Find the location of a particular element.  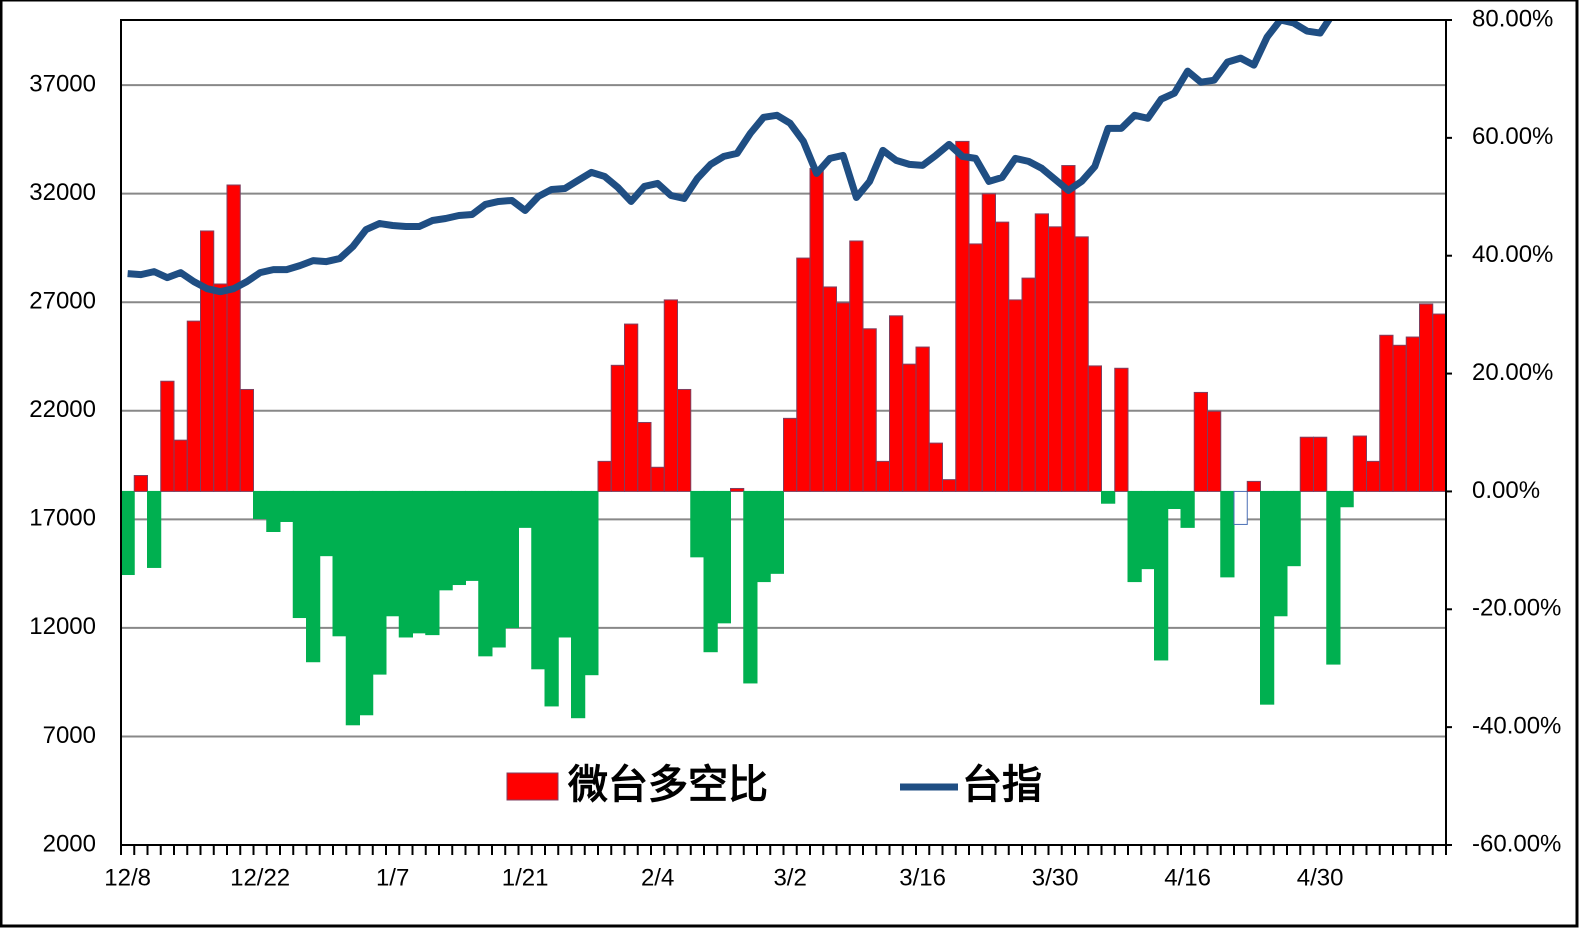

x-tick-label: 4/16 is located at coordinates (1187, 877).